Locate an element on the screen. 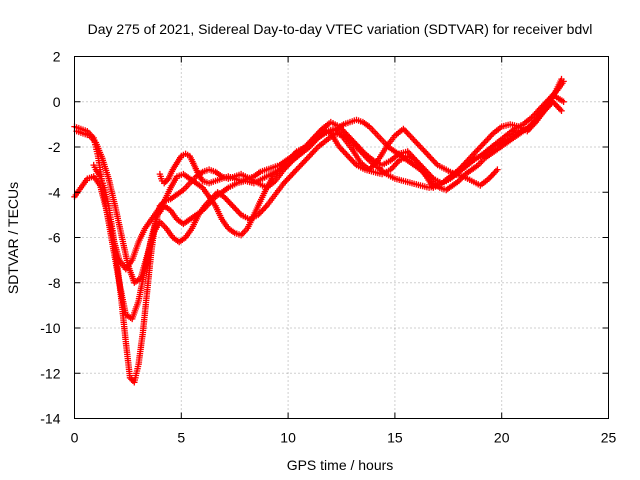 This screenshot has width=640, height=480. x-tick-label: 20 is located at coordinates (502, 438).